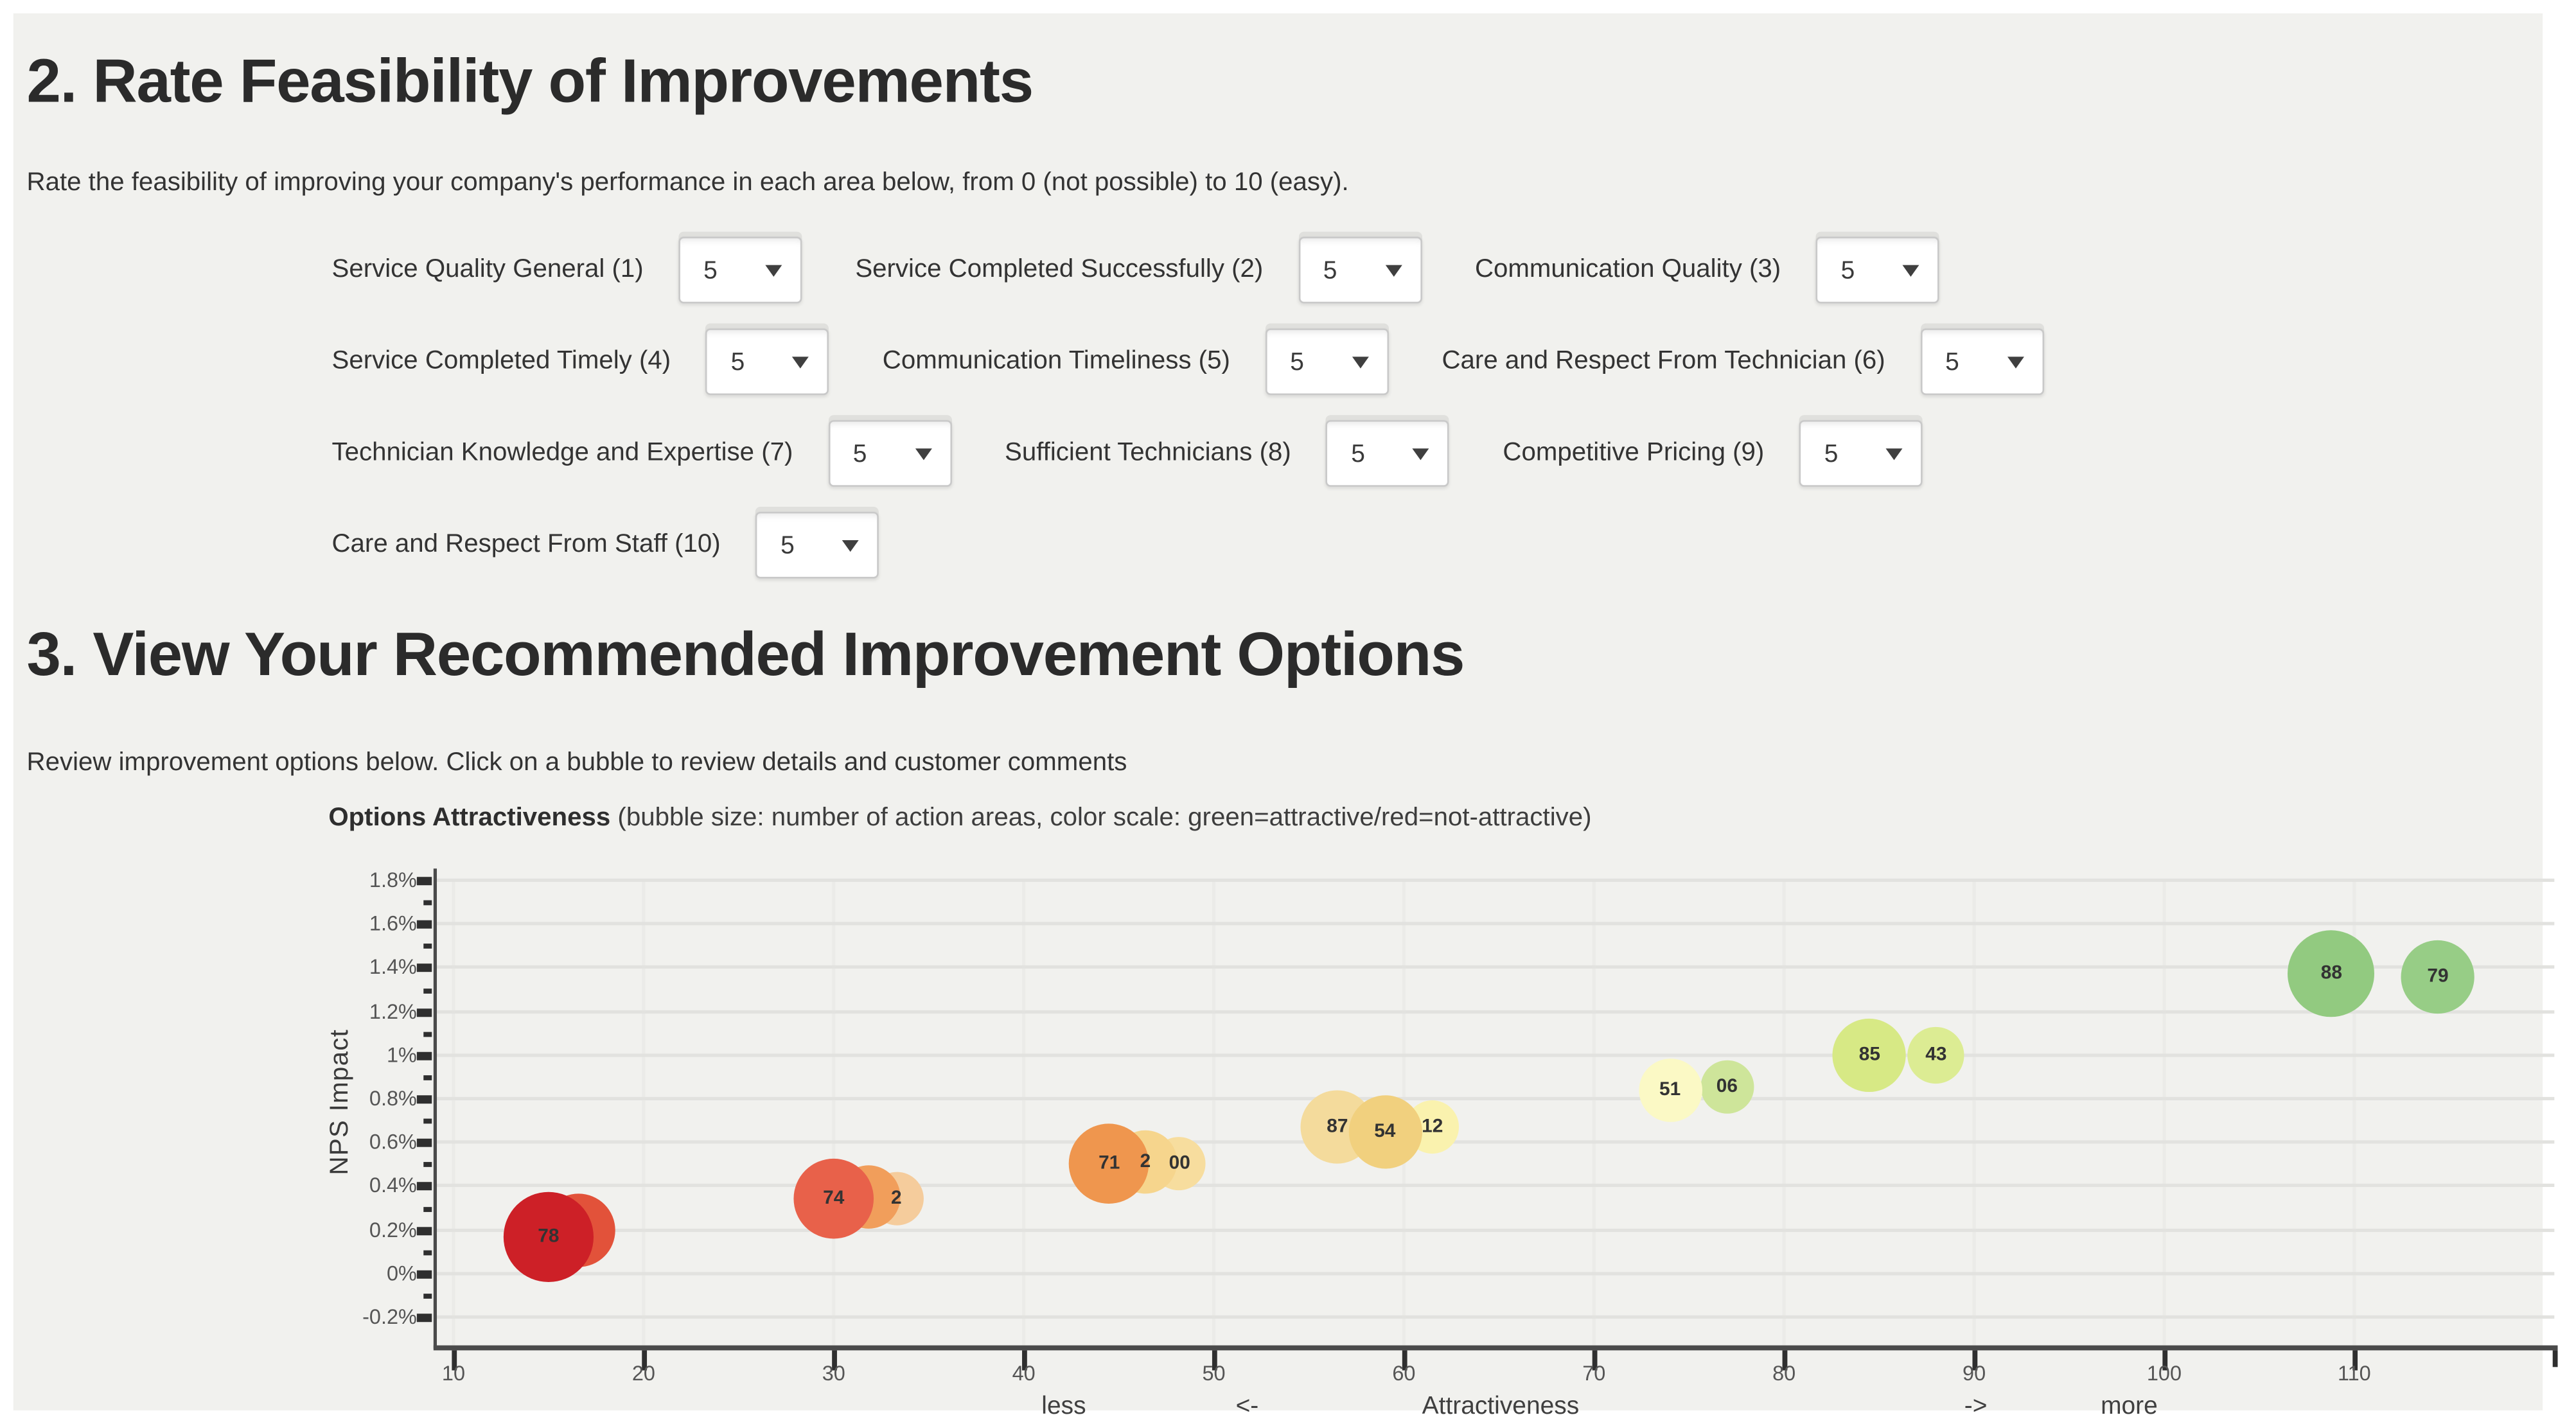 The width and height of the screenshot is (2576, 1424). What do you see at coordinates (401, 1055) in the screenshot?
I see `y-tick-label: 1%` at bounding box center [401, 1055].